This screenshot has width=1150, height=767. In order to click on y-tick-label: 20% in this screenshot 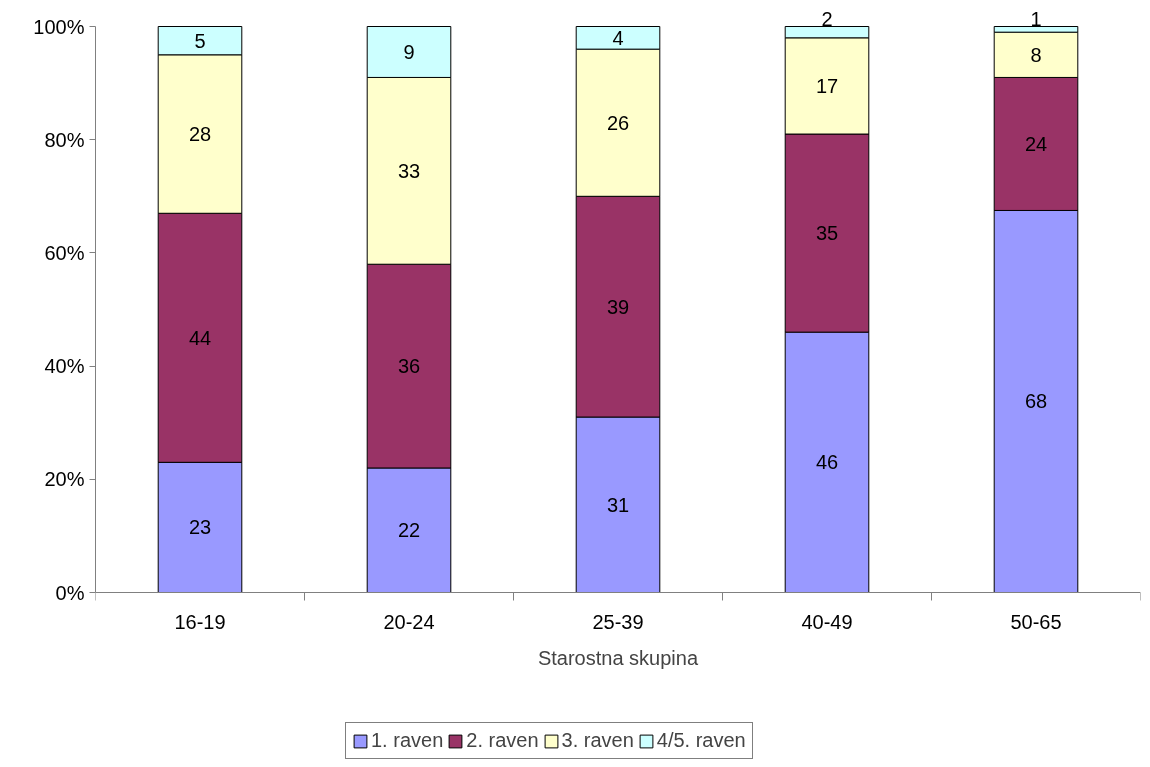, I will do `click(64, 479)`.